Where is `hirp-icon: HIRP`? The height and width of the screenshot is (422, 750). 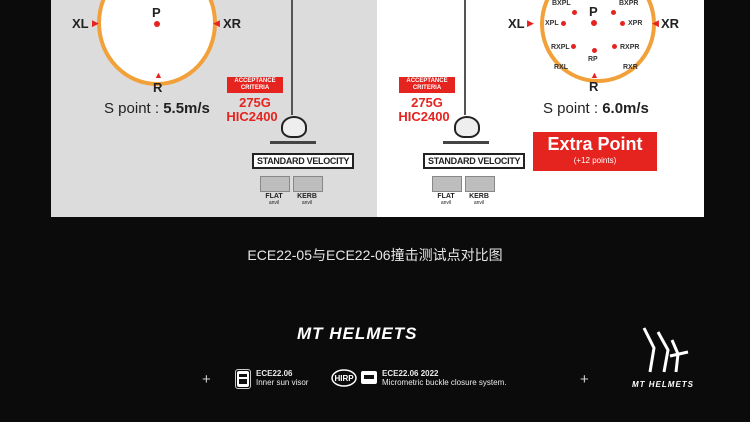 hirp-icon: HIRP is located at coordinates (344, 378).